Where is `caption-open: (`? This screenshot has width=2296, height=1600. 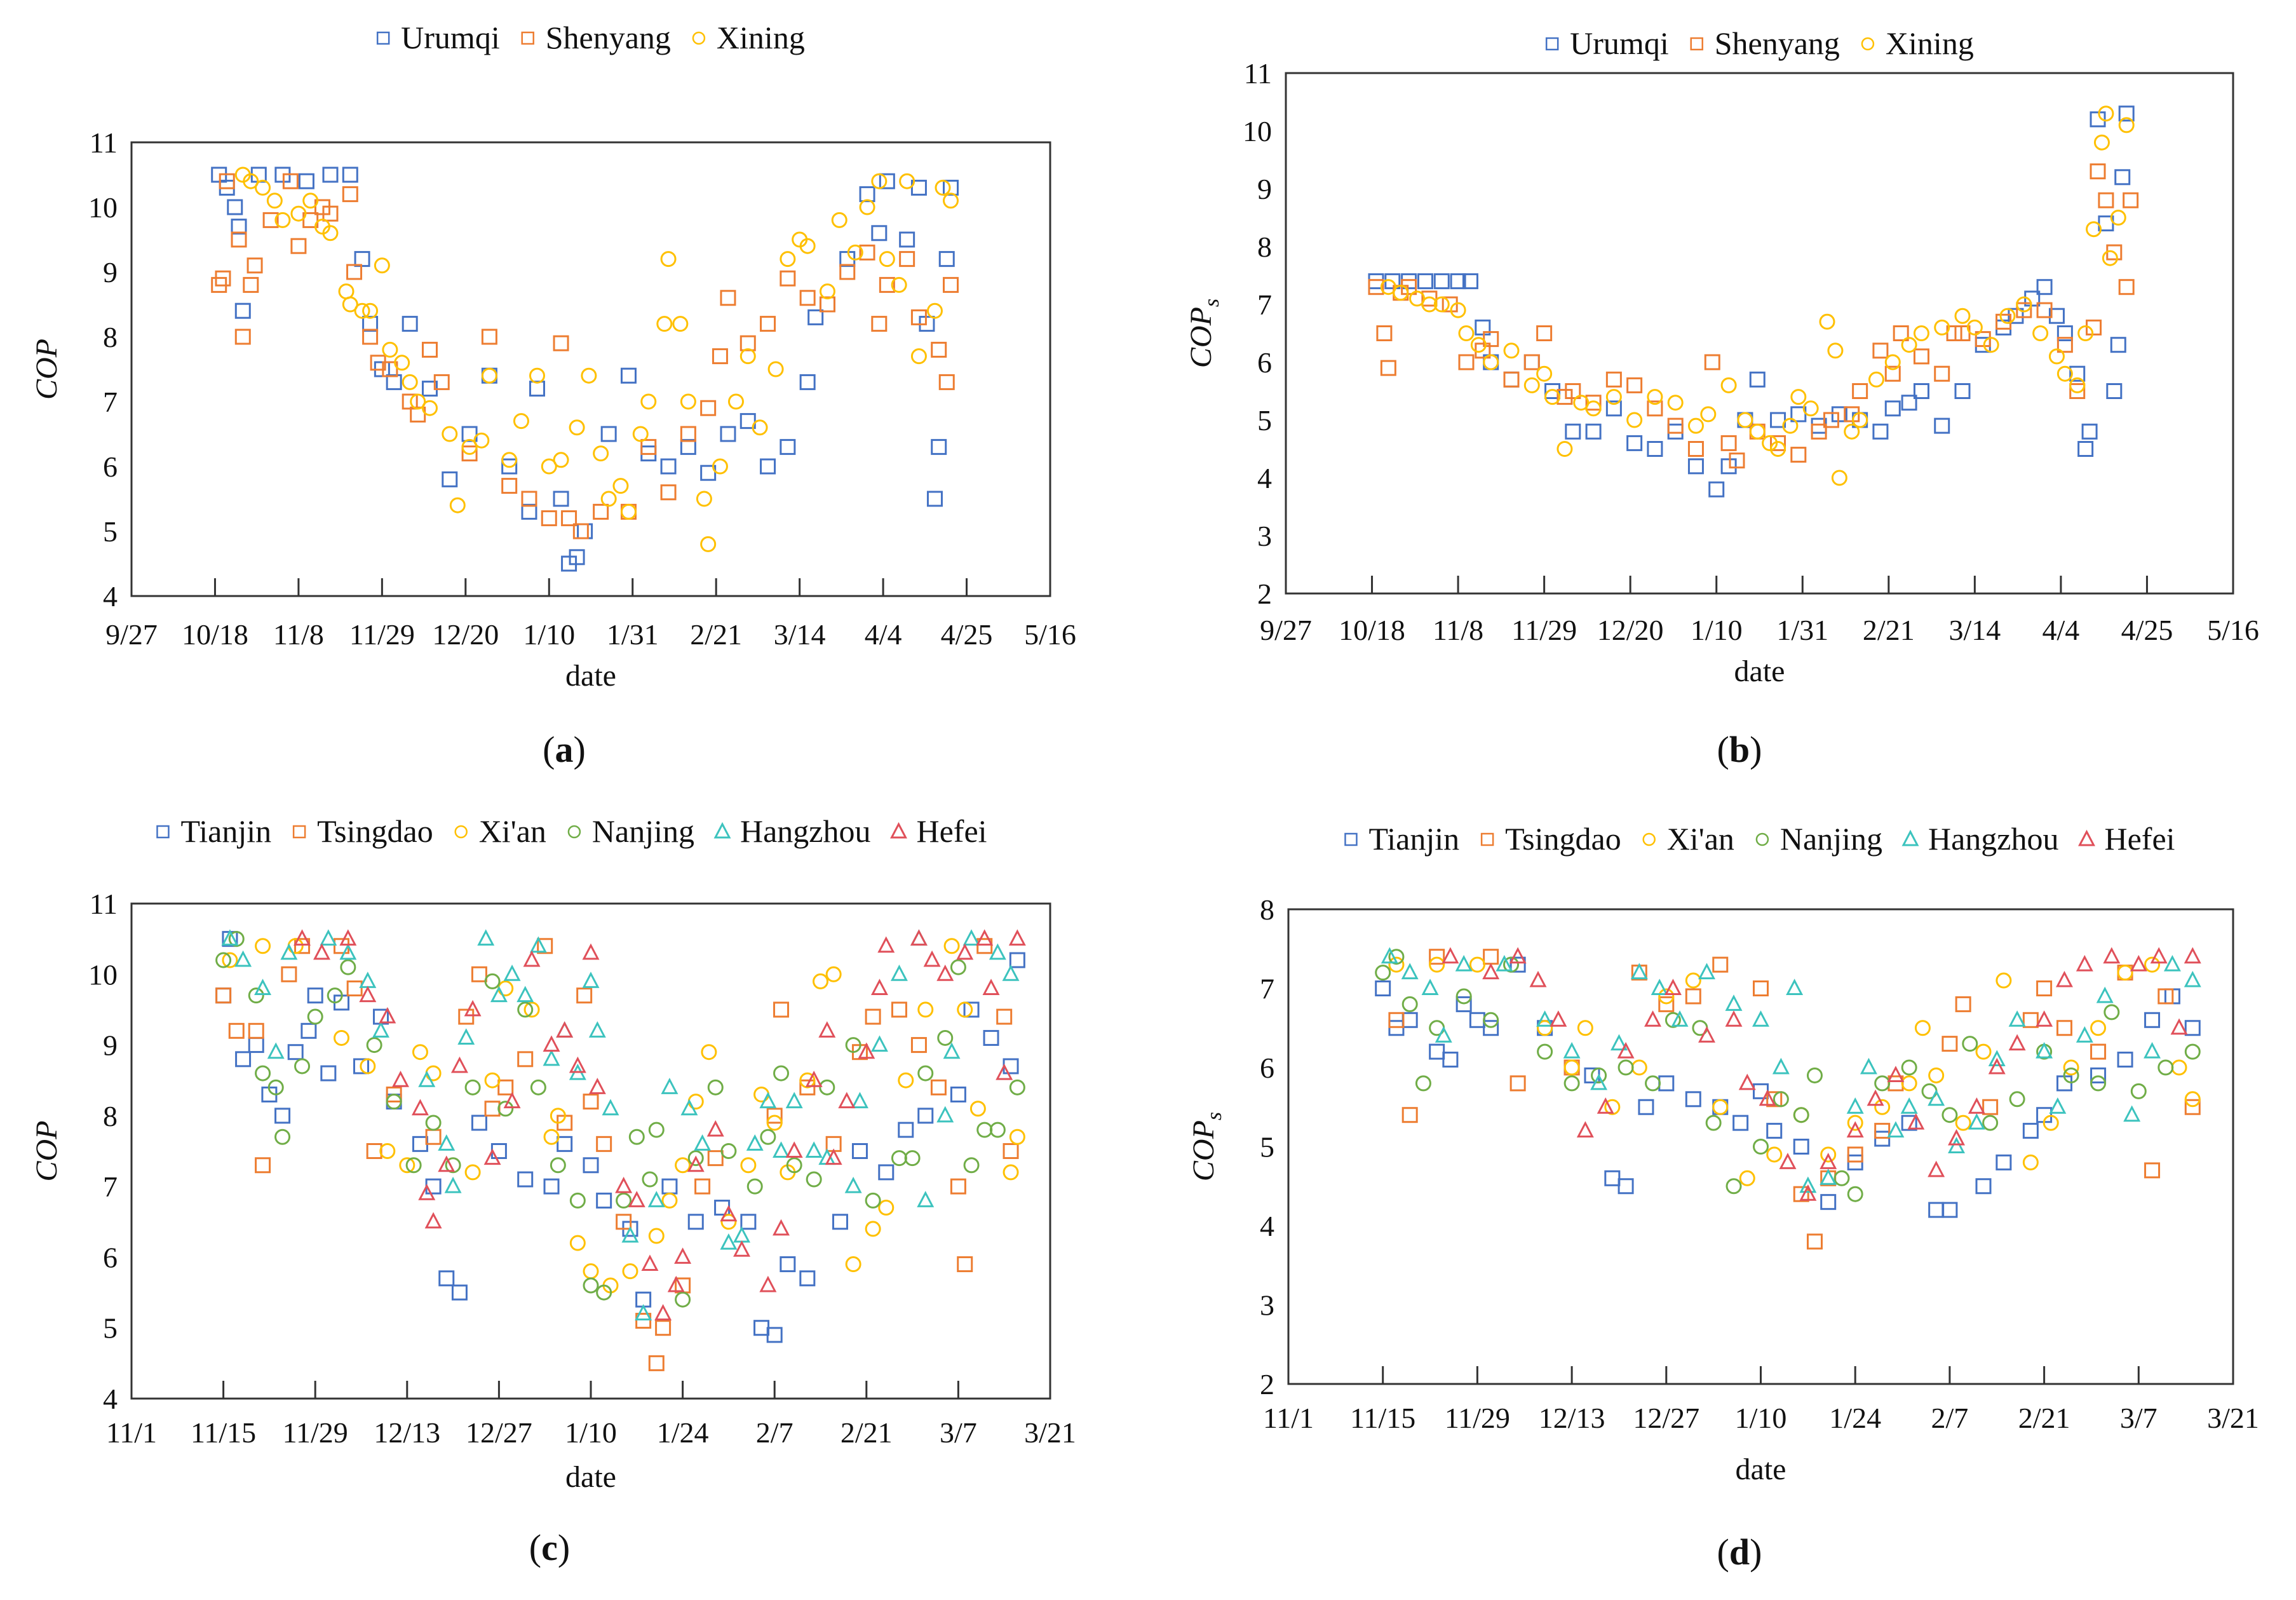 caption-open: ( is located at coordinates (535, 1548).